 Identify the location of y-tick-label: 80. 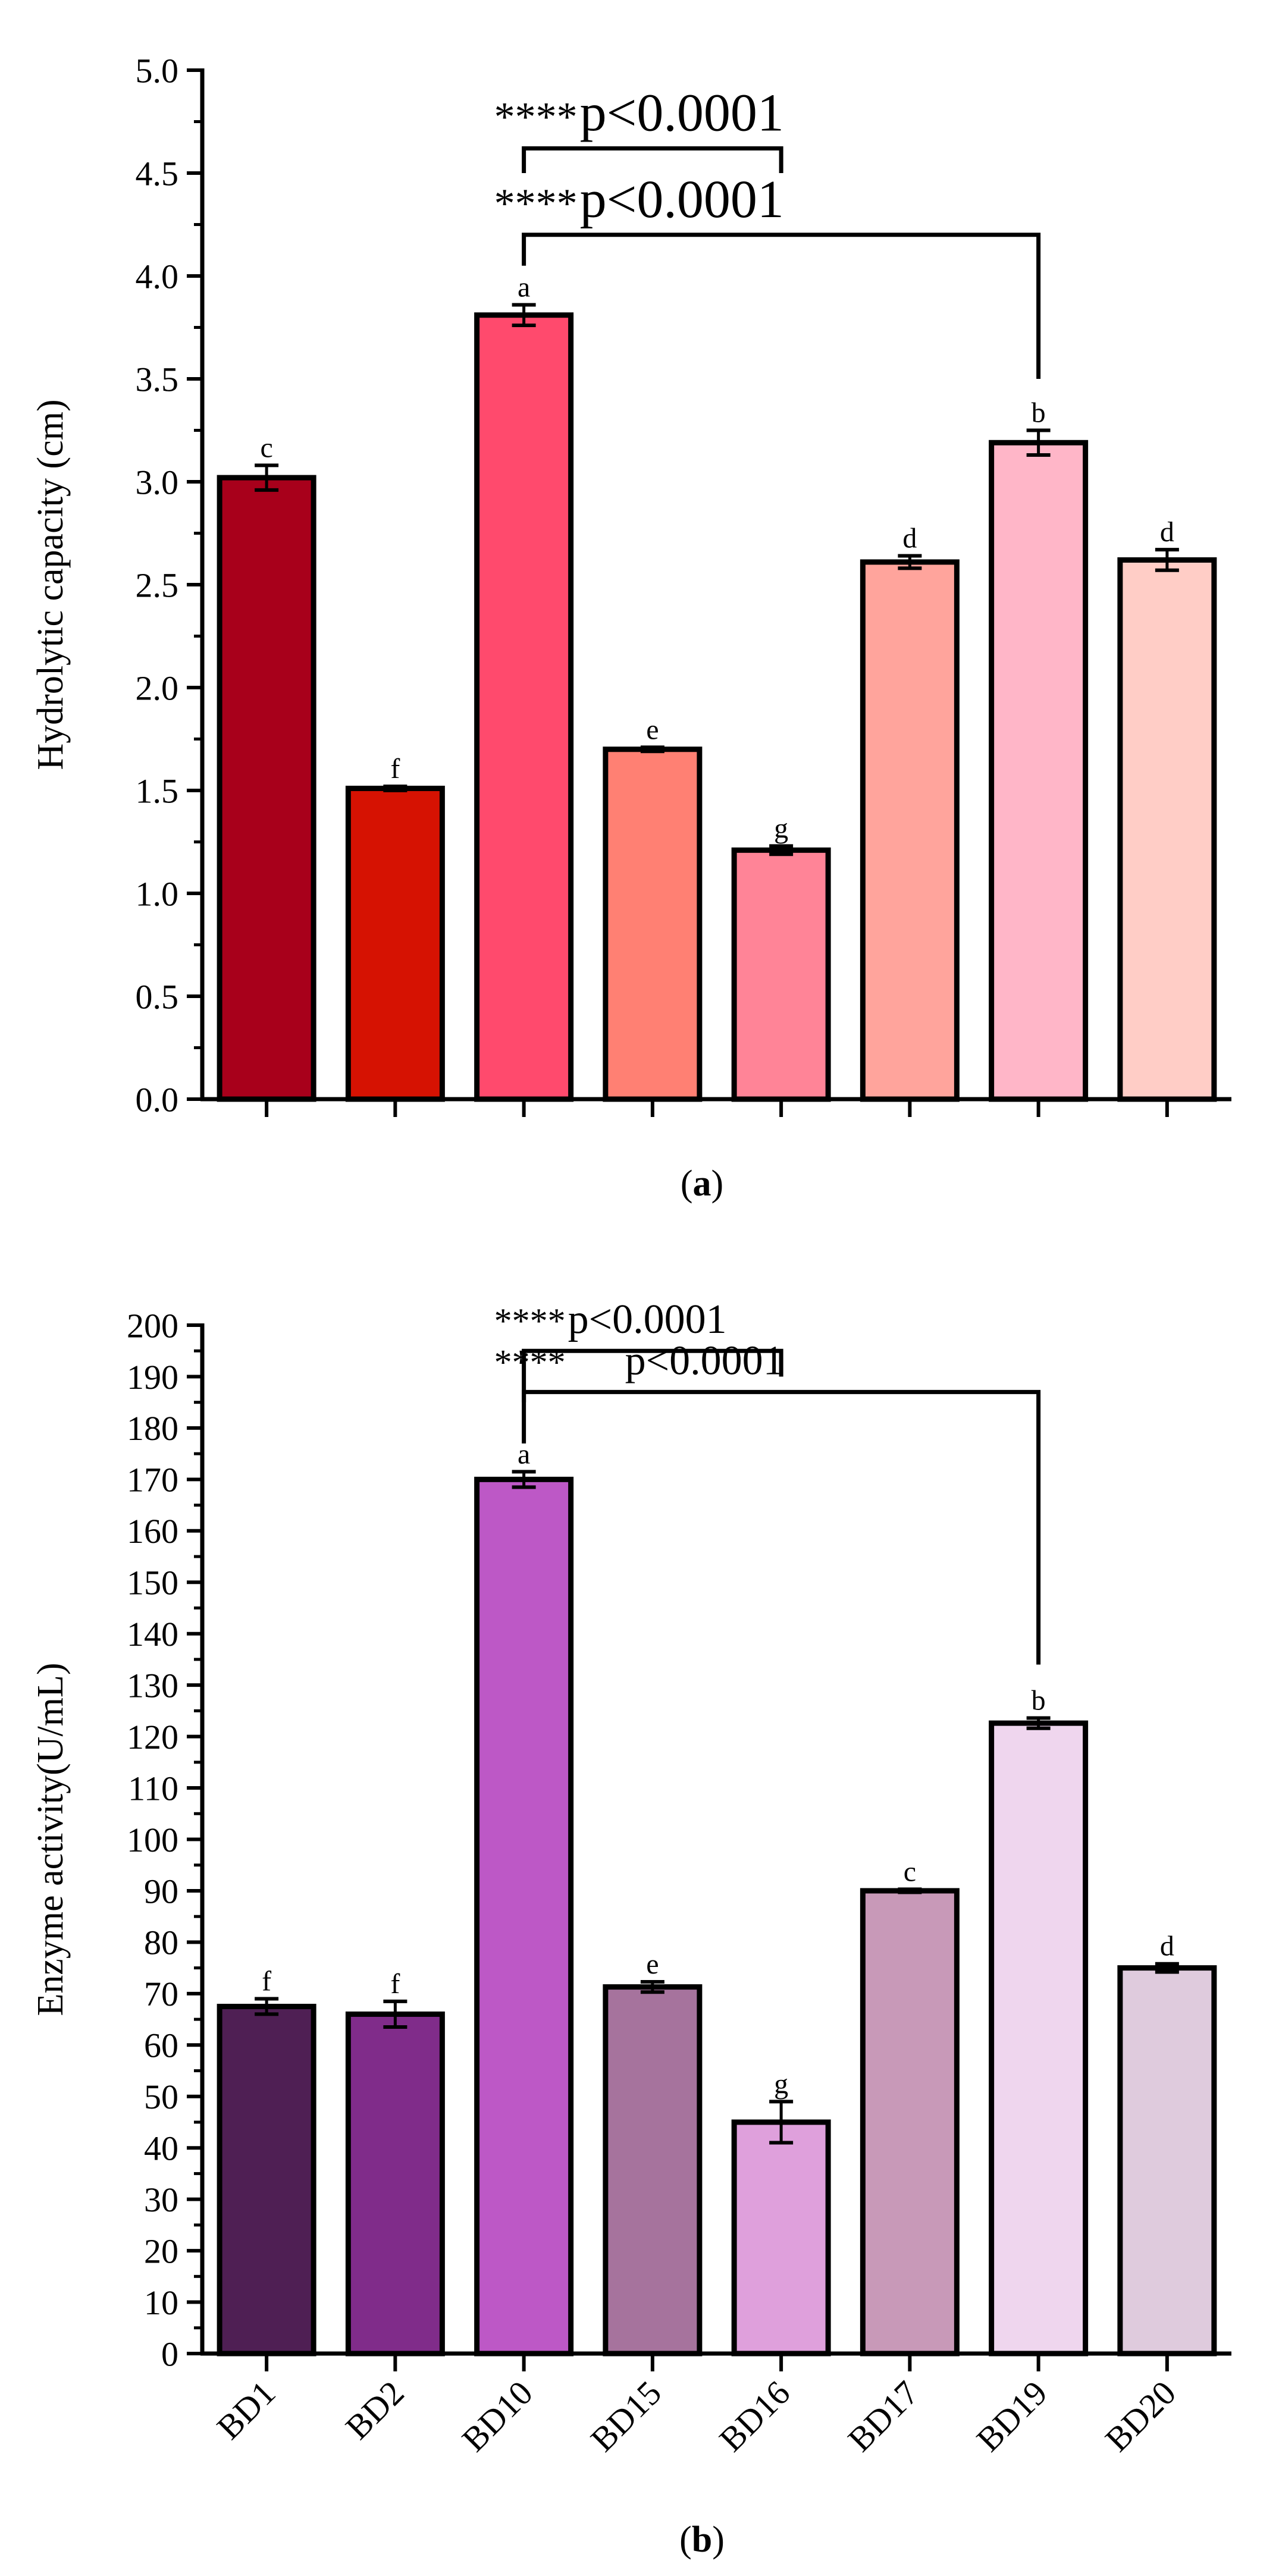
(161, 1943).